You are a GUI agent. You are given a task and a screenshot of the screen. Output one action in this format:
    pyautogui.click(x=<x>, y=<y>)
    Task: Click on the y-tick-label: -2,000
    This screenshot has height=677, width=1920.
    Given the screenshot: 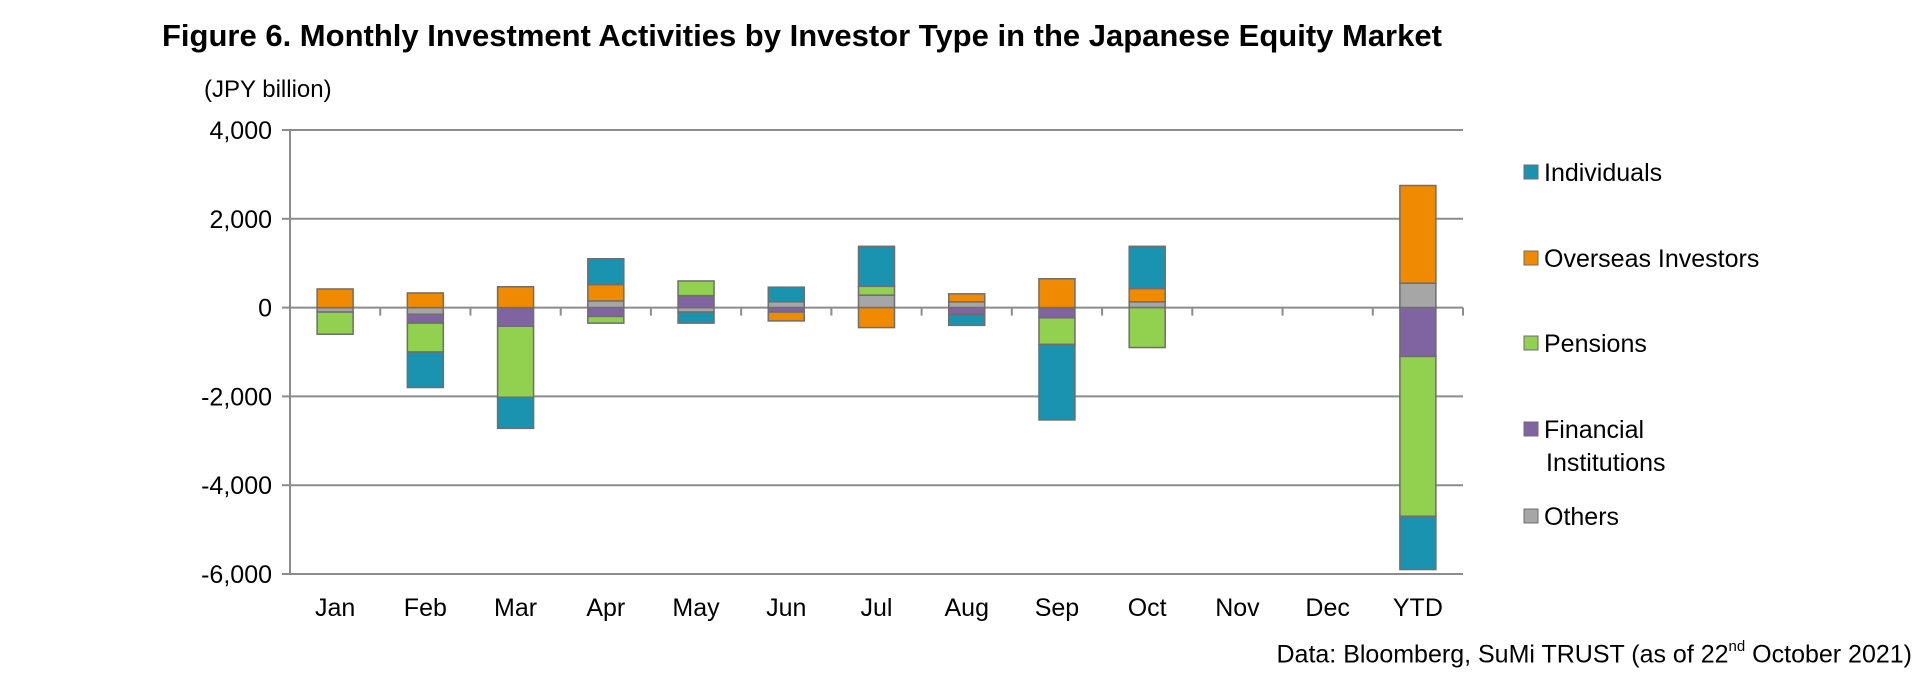 What is the action you would take?
    pyautogui.click(x=236, y=397)
    